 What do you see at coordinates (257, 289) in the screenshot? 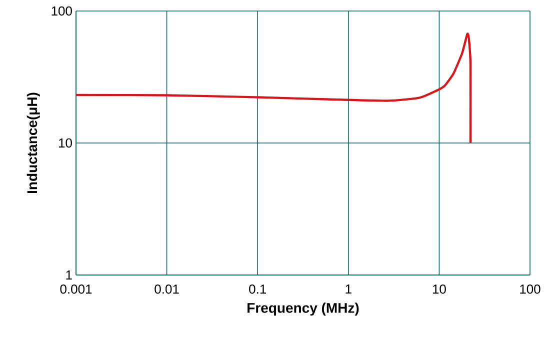
I see `x-tick-label: 0.1` at bounding box center [257, 289].